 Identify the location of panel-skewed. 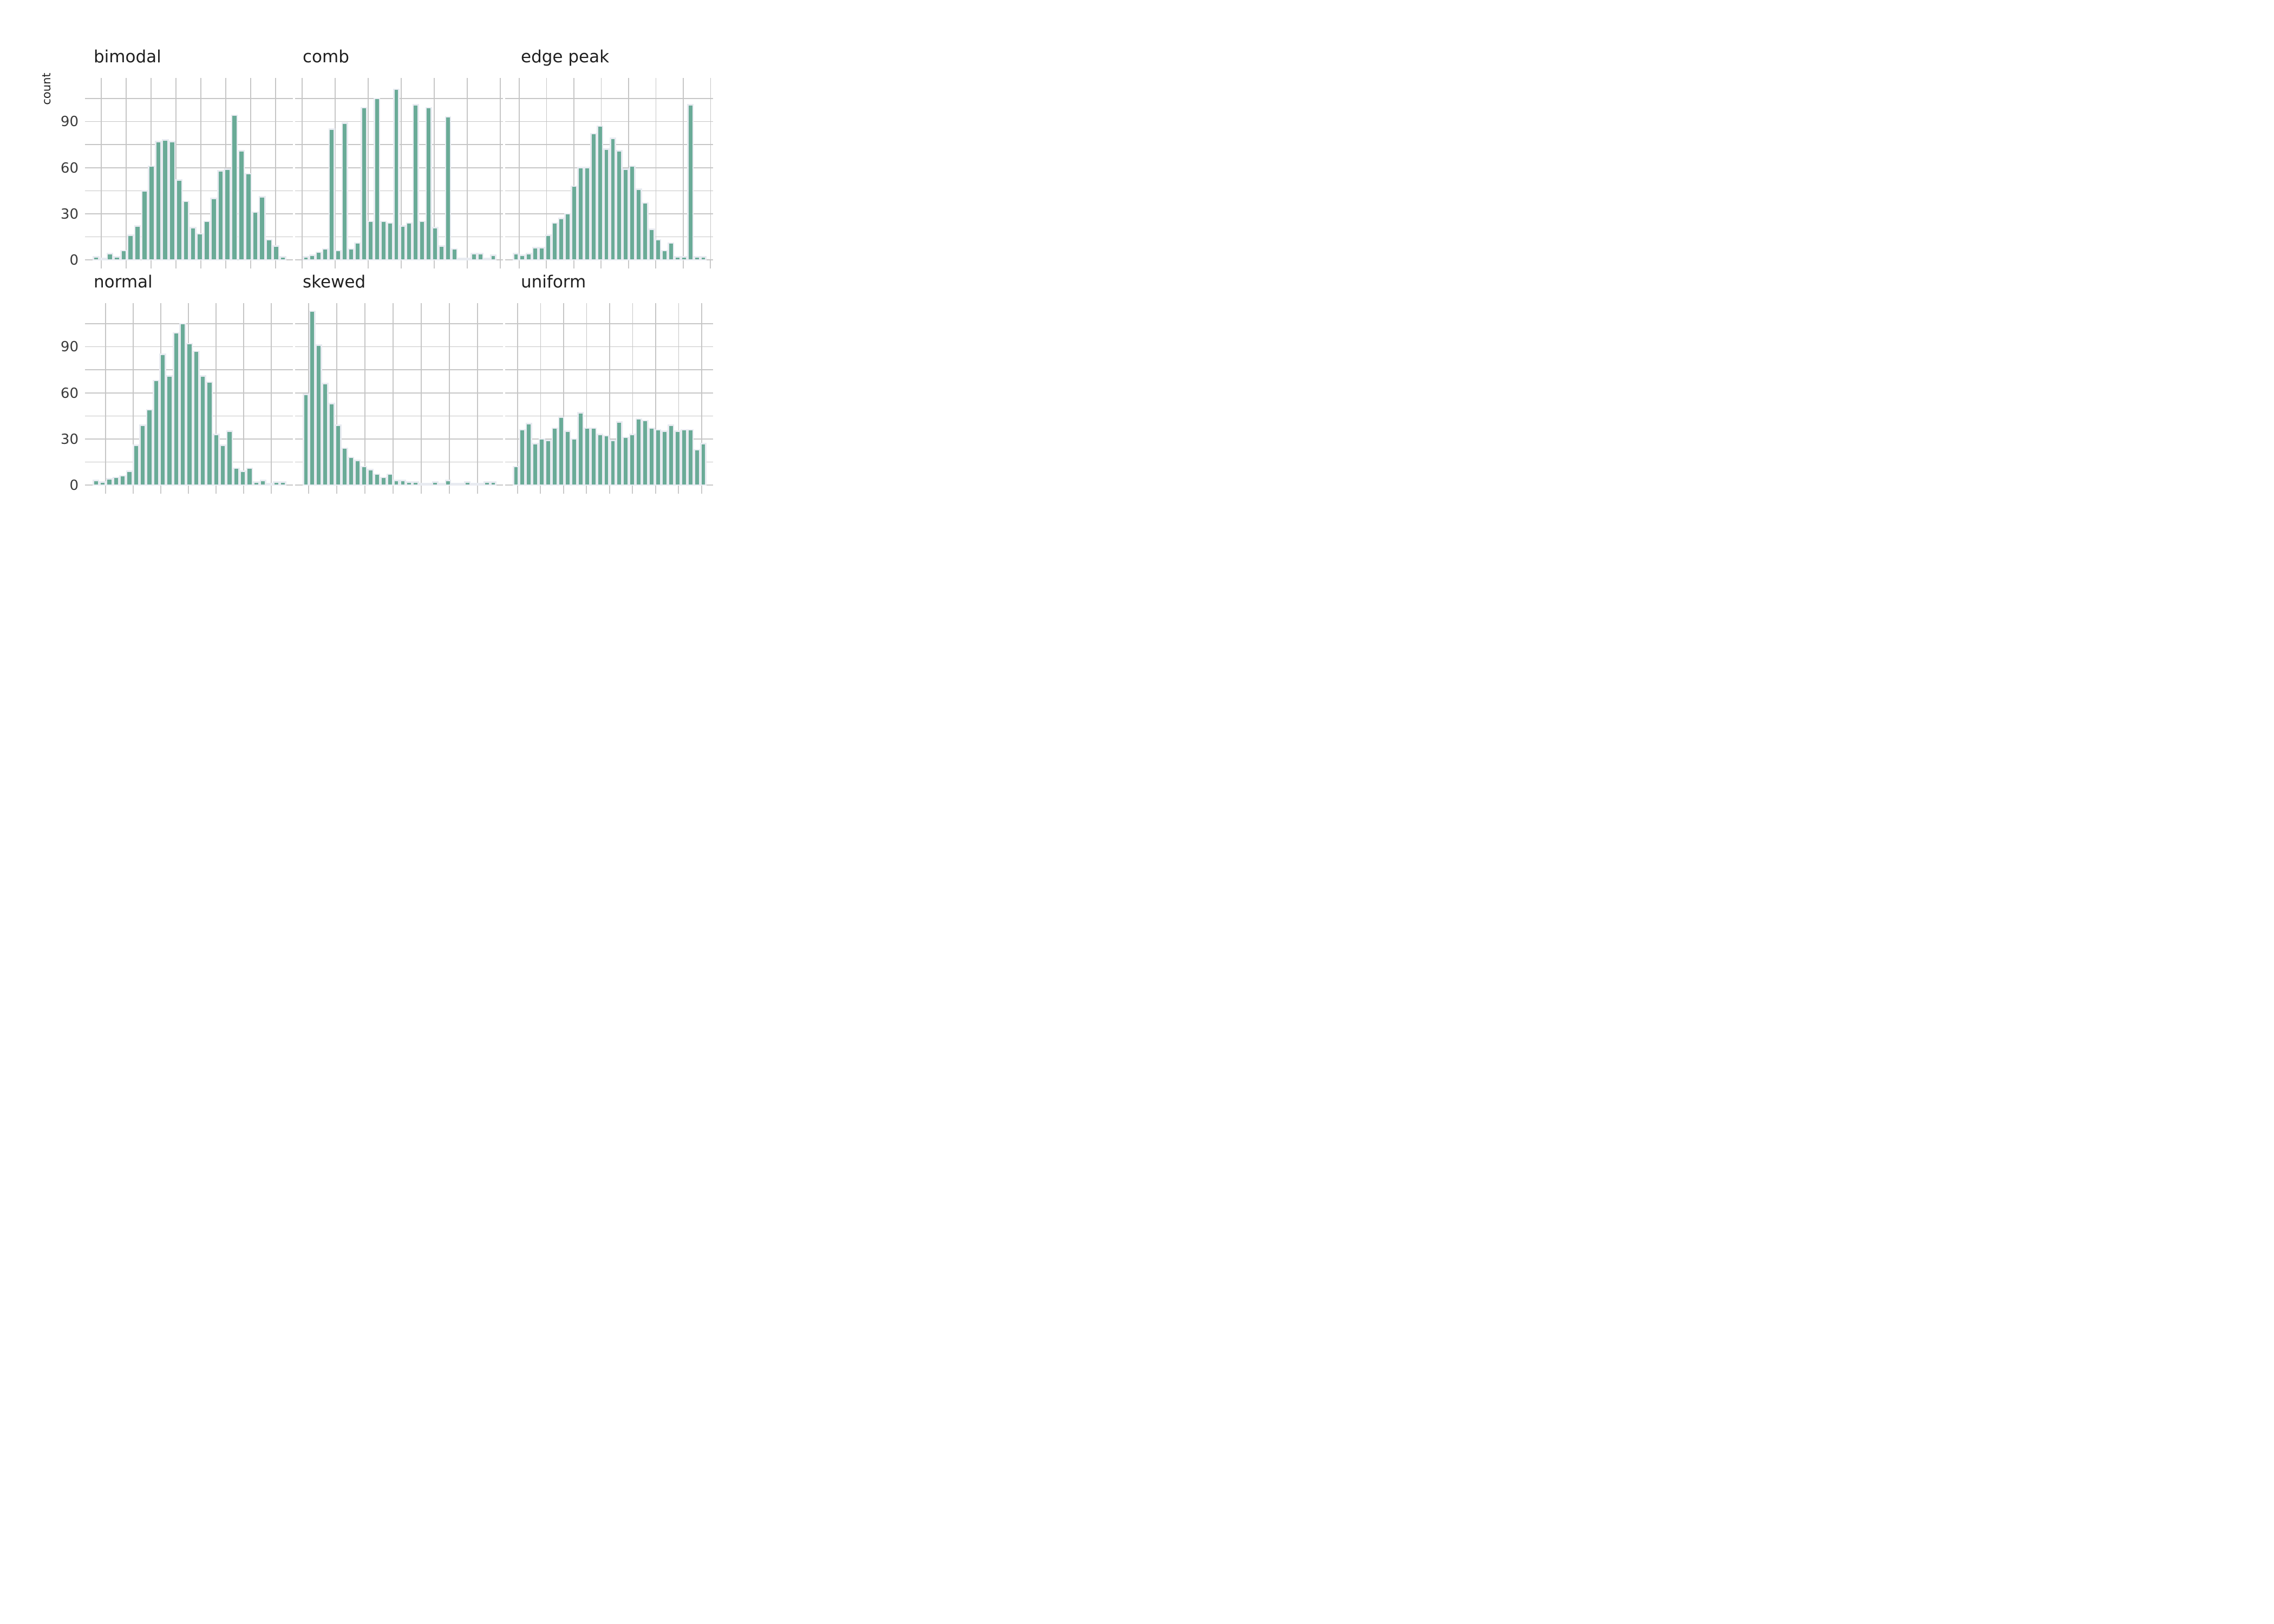
(399, 398).